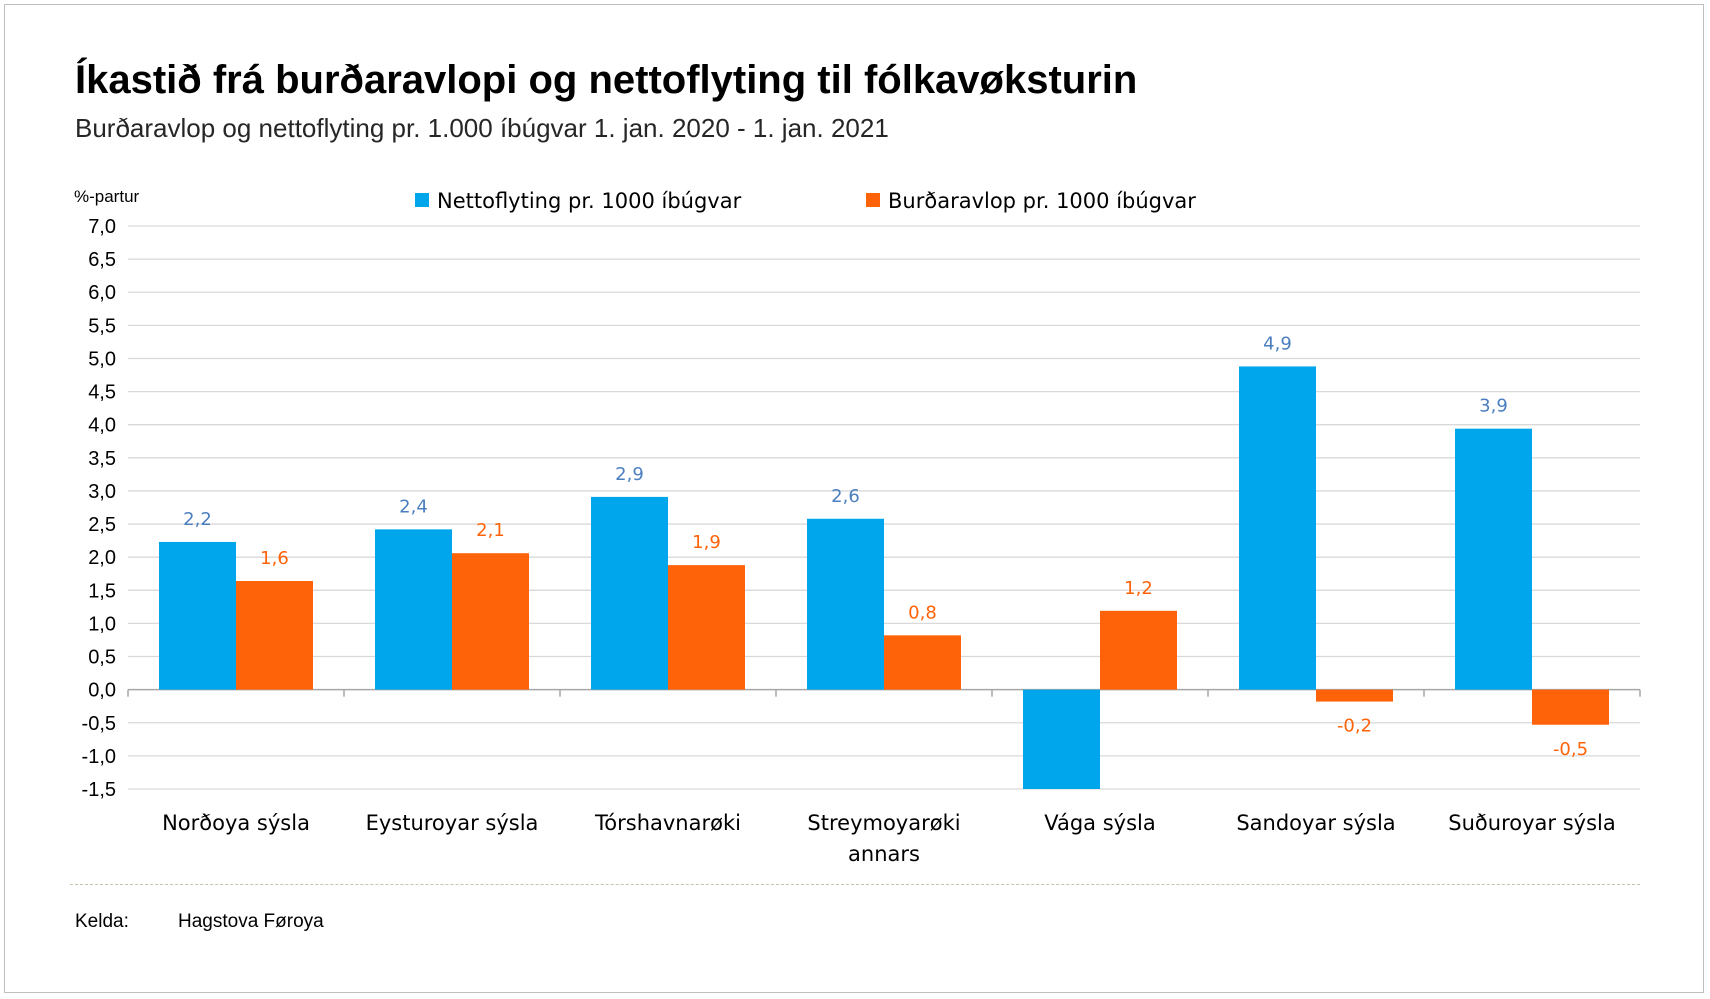  What do you see at coordinates (884, 854) in the screenshot?
I see `category-label: annars` at bounding box center [884, 854].